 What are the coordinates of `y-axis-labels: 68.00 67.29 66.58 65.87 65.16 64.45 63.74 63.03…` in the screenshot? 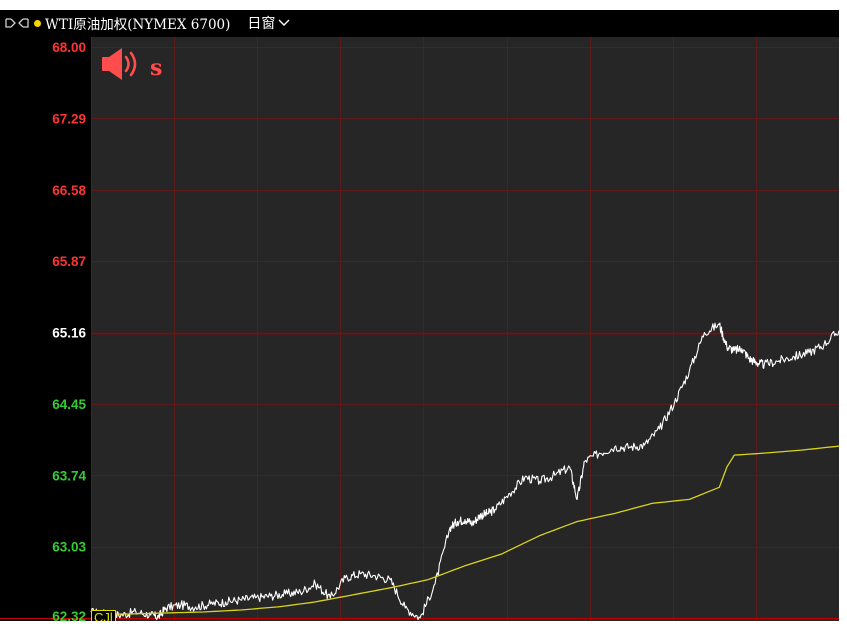 It's located at (69, 330).